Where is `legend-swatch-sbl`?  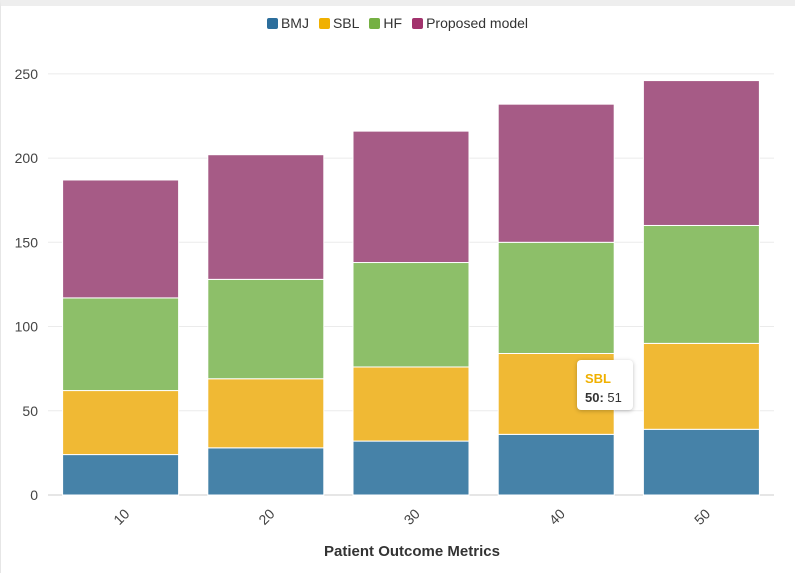 legend-swatch-sbl is located at coordinates (324, 23).